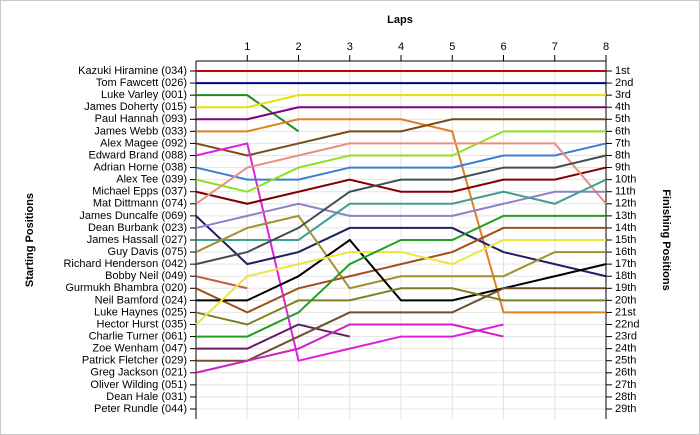 This screenshot has height=435, width=700. Describe the element at coordinates (625, 264) in the screenshot. I see `y2-tick-label: 17th` at that location.